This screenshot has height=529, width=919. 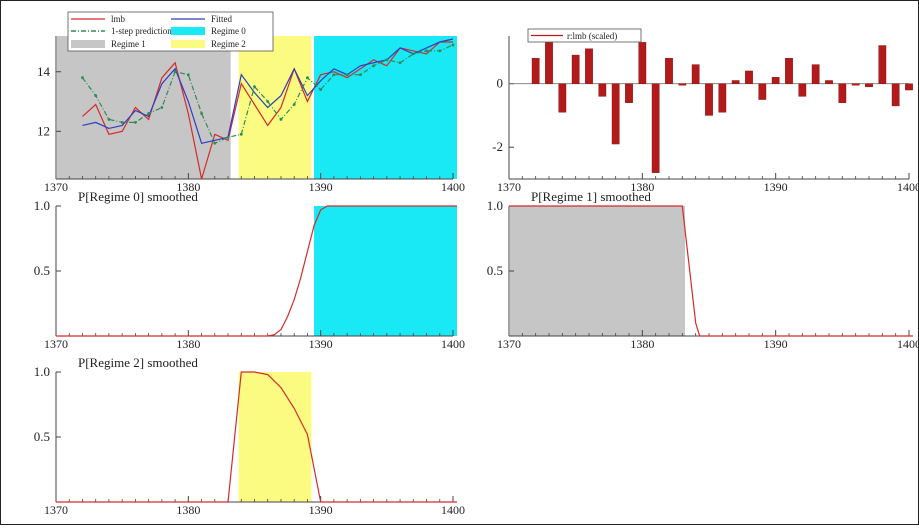 I want to click on y-tick-label: 12, so click(x=43, y=130).